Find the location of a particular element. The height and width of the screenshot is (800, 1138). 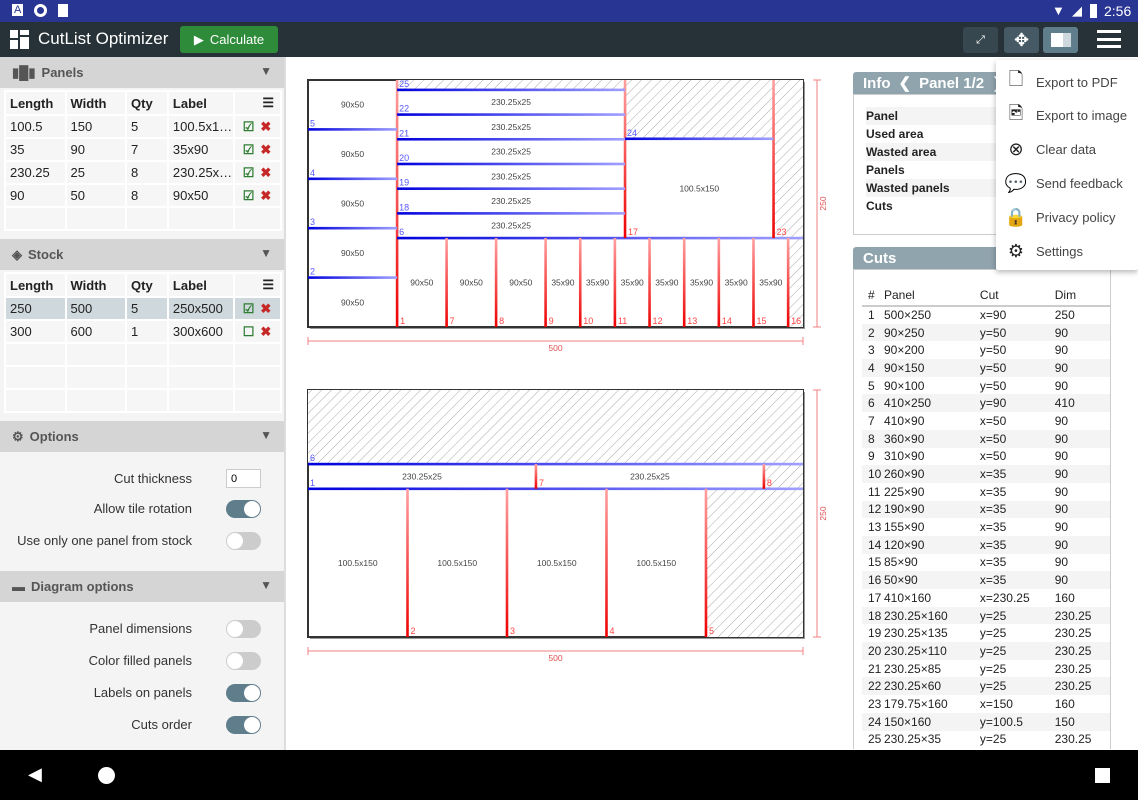

pan-button: ✥ is located at coordinates (1021, 40).